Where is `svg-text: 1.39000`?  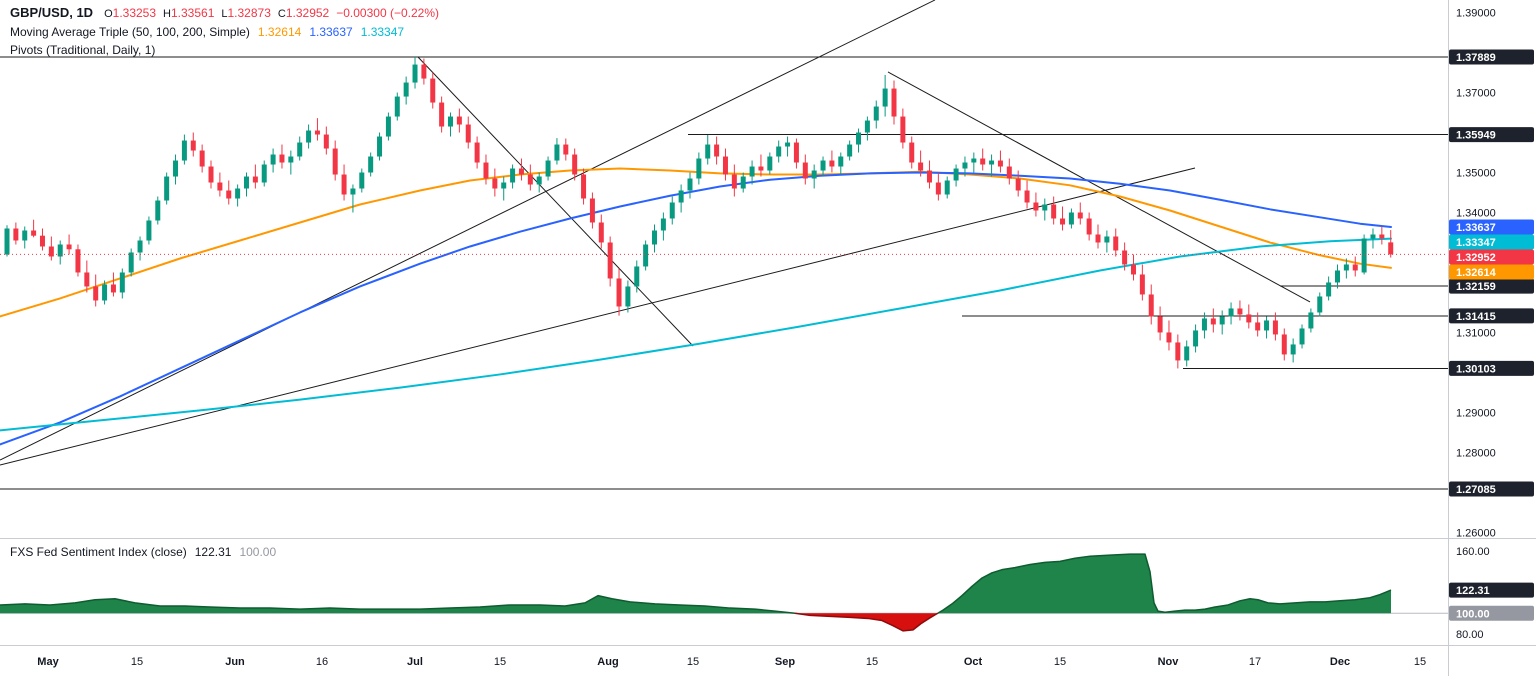
svg-text: 1.39000 is located at coordinates (1476, 14).